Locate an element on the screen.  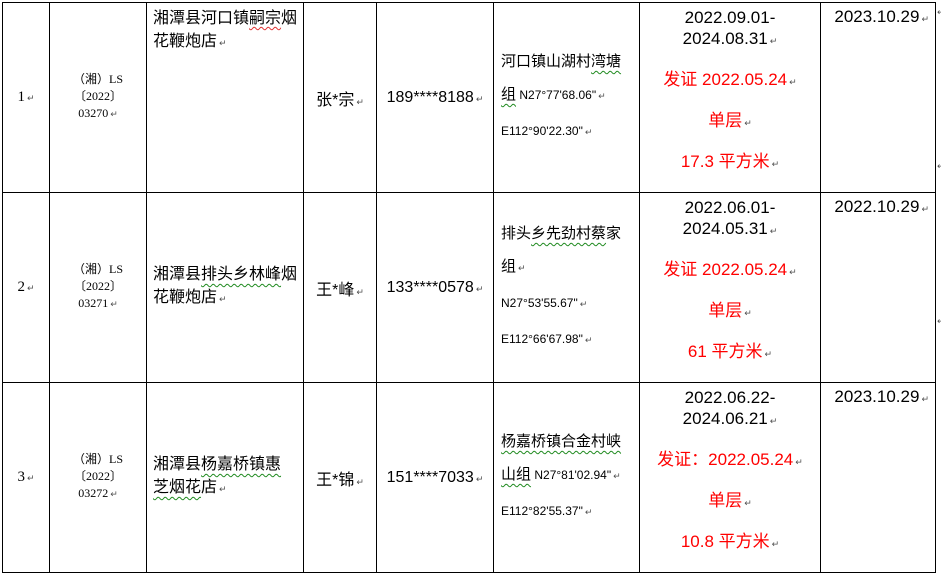
row-number-cell: 3 ↵ is located at coordinates (26, 477).